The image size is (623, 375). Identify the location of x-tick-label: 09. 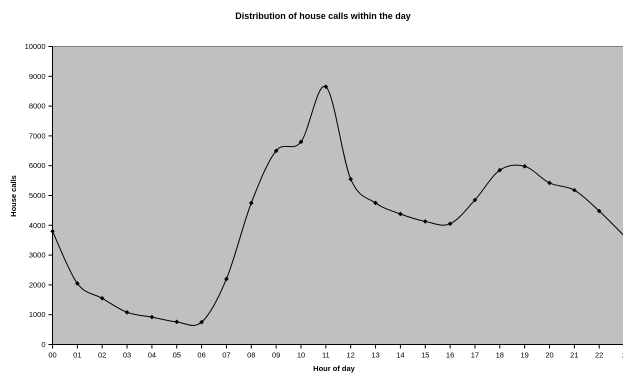
(276, 355).